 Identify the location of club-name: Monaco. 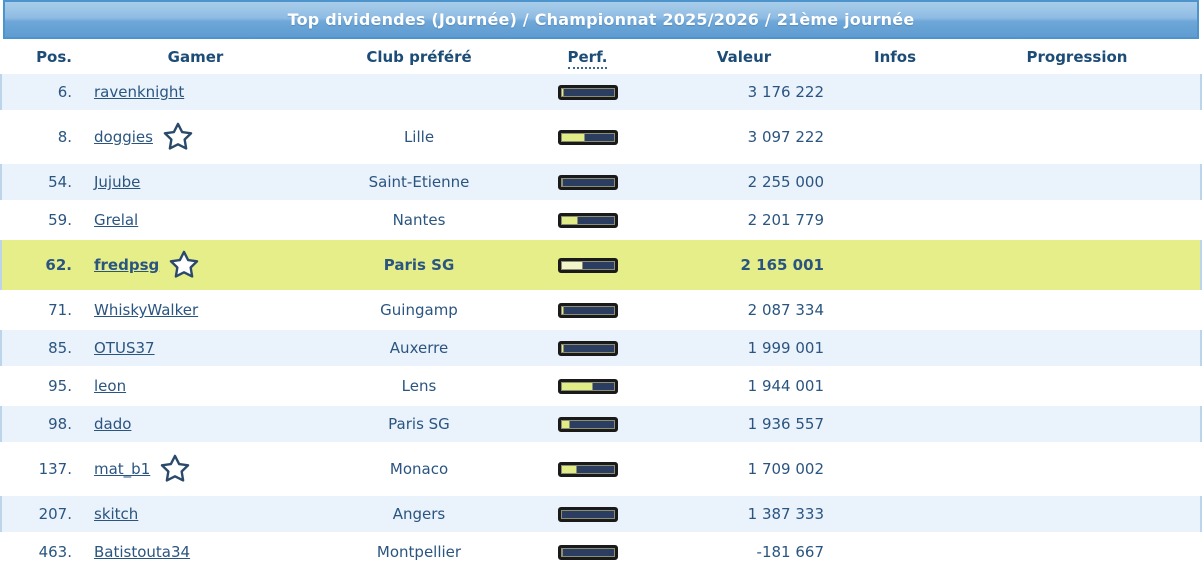
(419, 469).